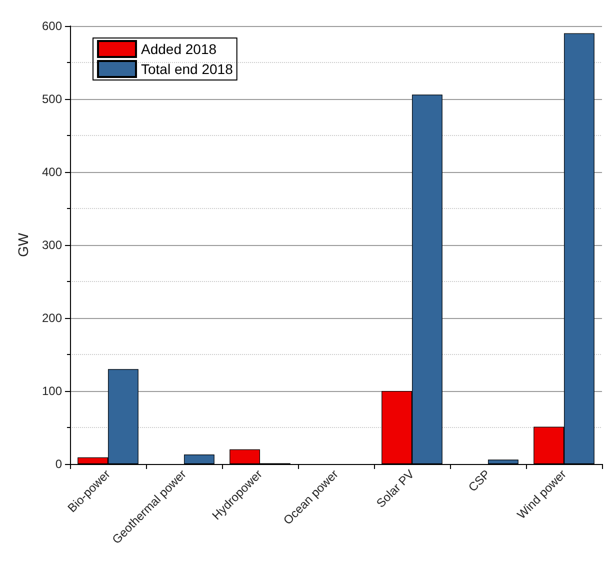  What do you see at coordinates (52, 172) in the screenshot?
I see `y-tick-label: 400` at bounding box center [52, 172].